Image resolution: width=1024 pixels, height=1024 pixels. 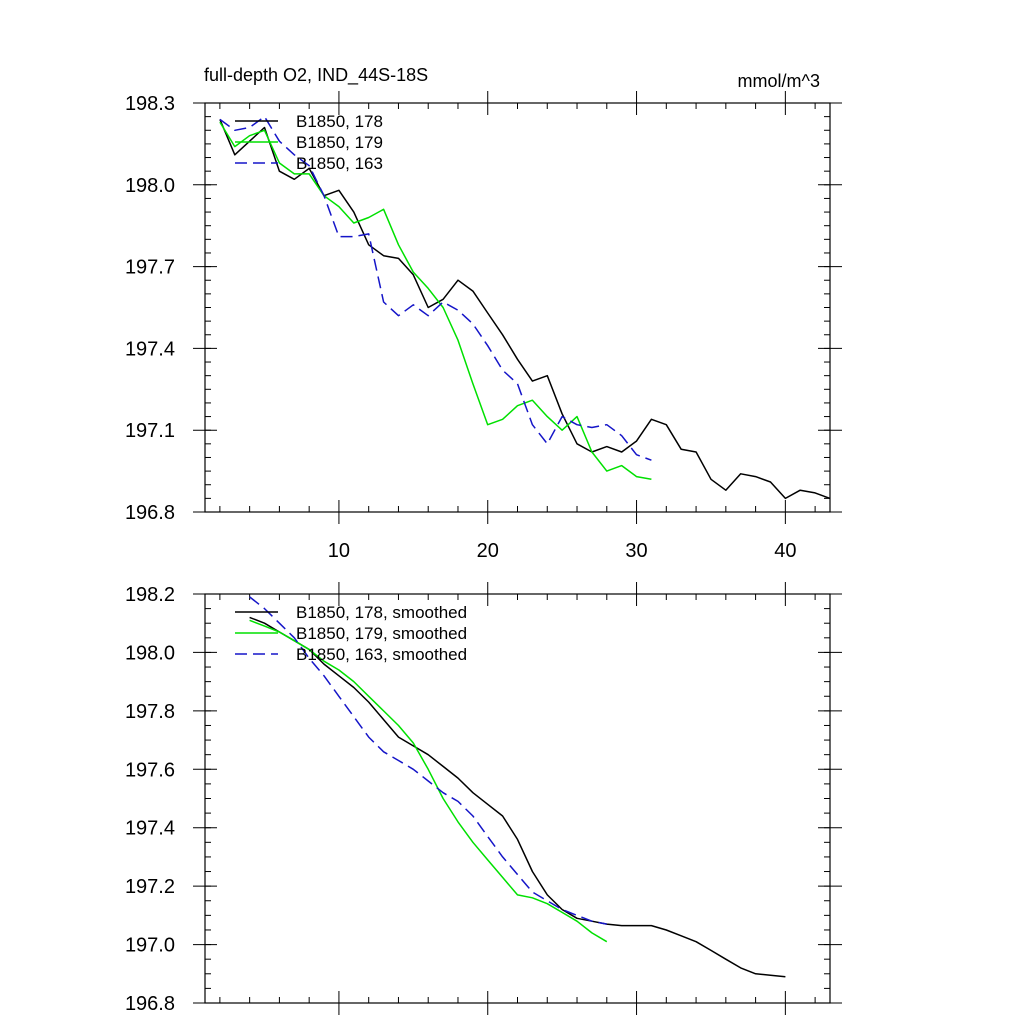 What do you see at coordinates (150, 104) in the screenshot?
I see `y-tick-label: 198.3` at bounding box center [150, 104].